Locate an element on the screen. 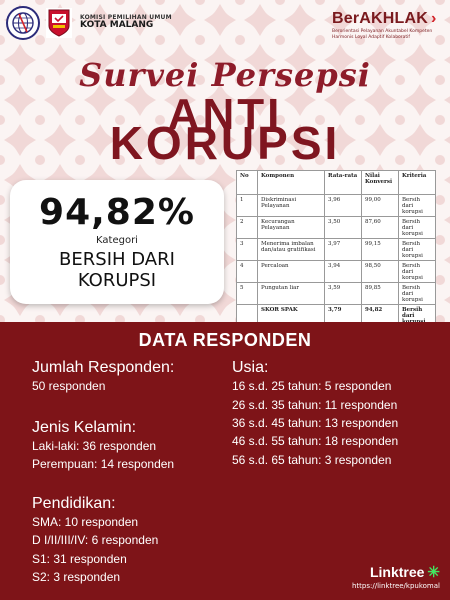 The height and width of the screenshot is (600, 450). list-item: S1: 31 responden is located at coordinates (79, 558).